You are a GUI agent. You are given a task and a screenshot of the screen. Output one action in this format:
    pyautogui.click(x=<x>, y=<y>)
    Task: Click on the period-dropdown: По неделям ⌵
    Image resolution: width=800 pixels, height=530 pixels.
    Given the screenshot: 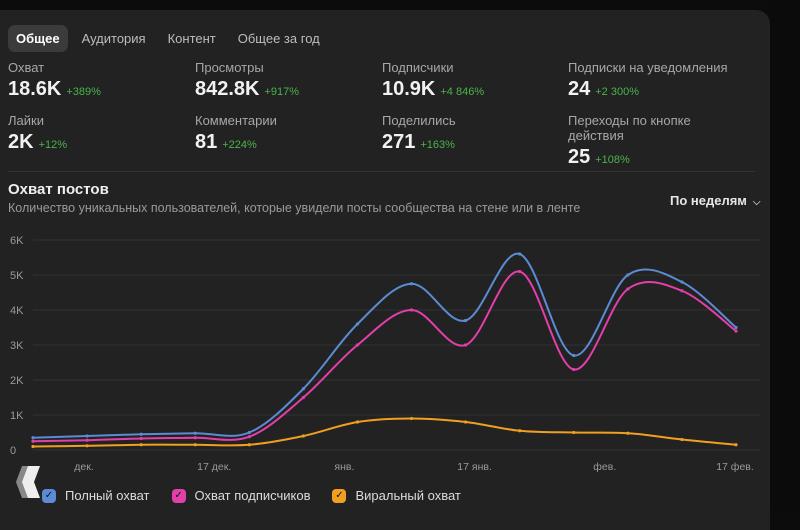 What is the action you would take?
    pyautogui.click(x=715, y=200)
    